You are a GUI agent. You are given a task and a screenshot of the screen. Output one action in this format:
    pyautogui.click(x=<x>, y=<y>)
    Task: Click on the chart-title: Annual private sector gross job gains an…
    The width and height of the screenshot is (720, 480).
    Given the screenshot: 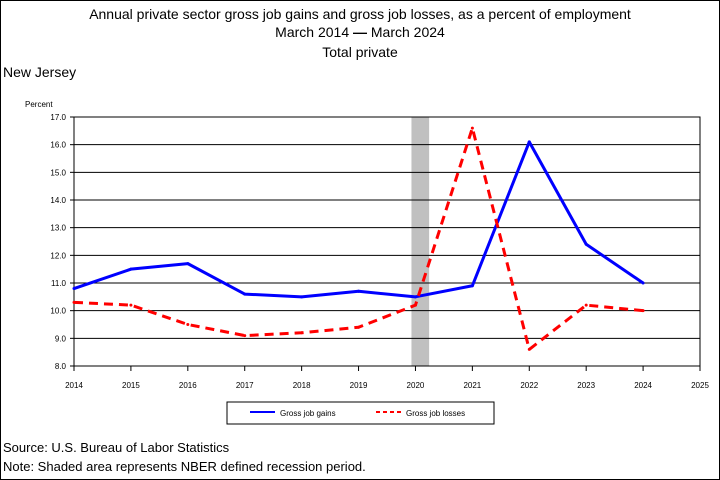 What is the action you would take?
    pyautogui.click(x=360, y=14)
    